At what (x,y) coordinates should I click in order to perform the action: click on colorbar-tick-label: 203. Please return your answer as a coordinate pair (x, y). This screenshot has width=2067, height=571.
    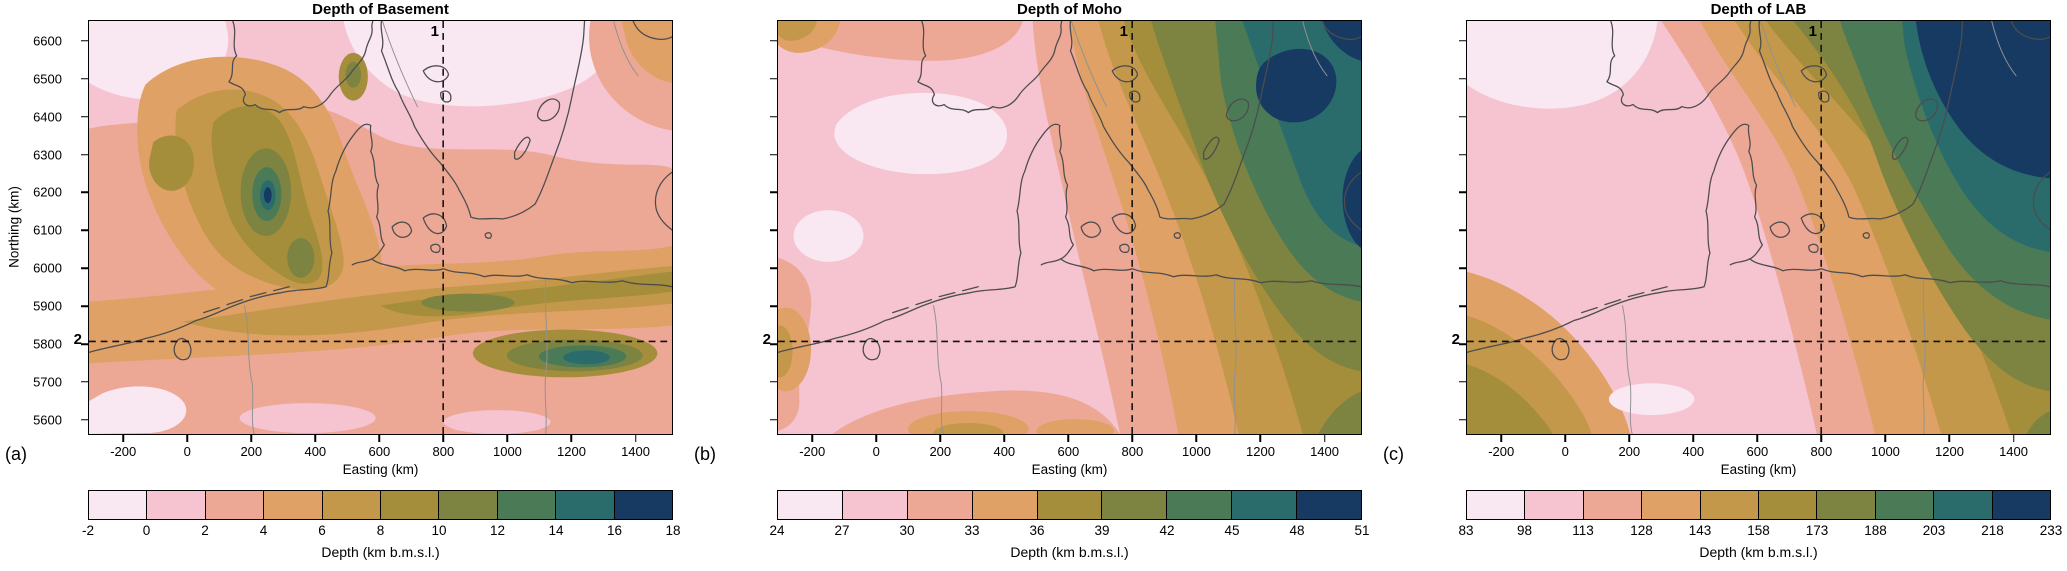
    Looking at the image, I should click on (1934, 530).